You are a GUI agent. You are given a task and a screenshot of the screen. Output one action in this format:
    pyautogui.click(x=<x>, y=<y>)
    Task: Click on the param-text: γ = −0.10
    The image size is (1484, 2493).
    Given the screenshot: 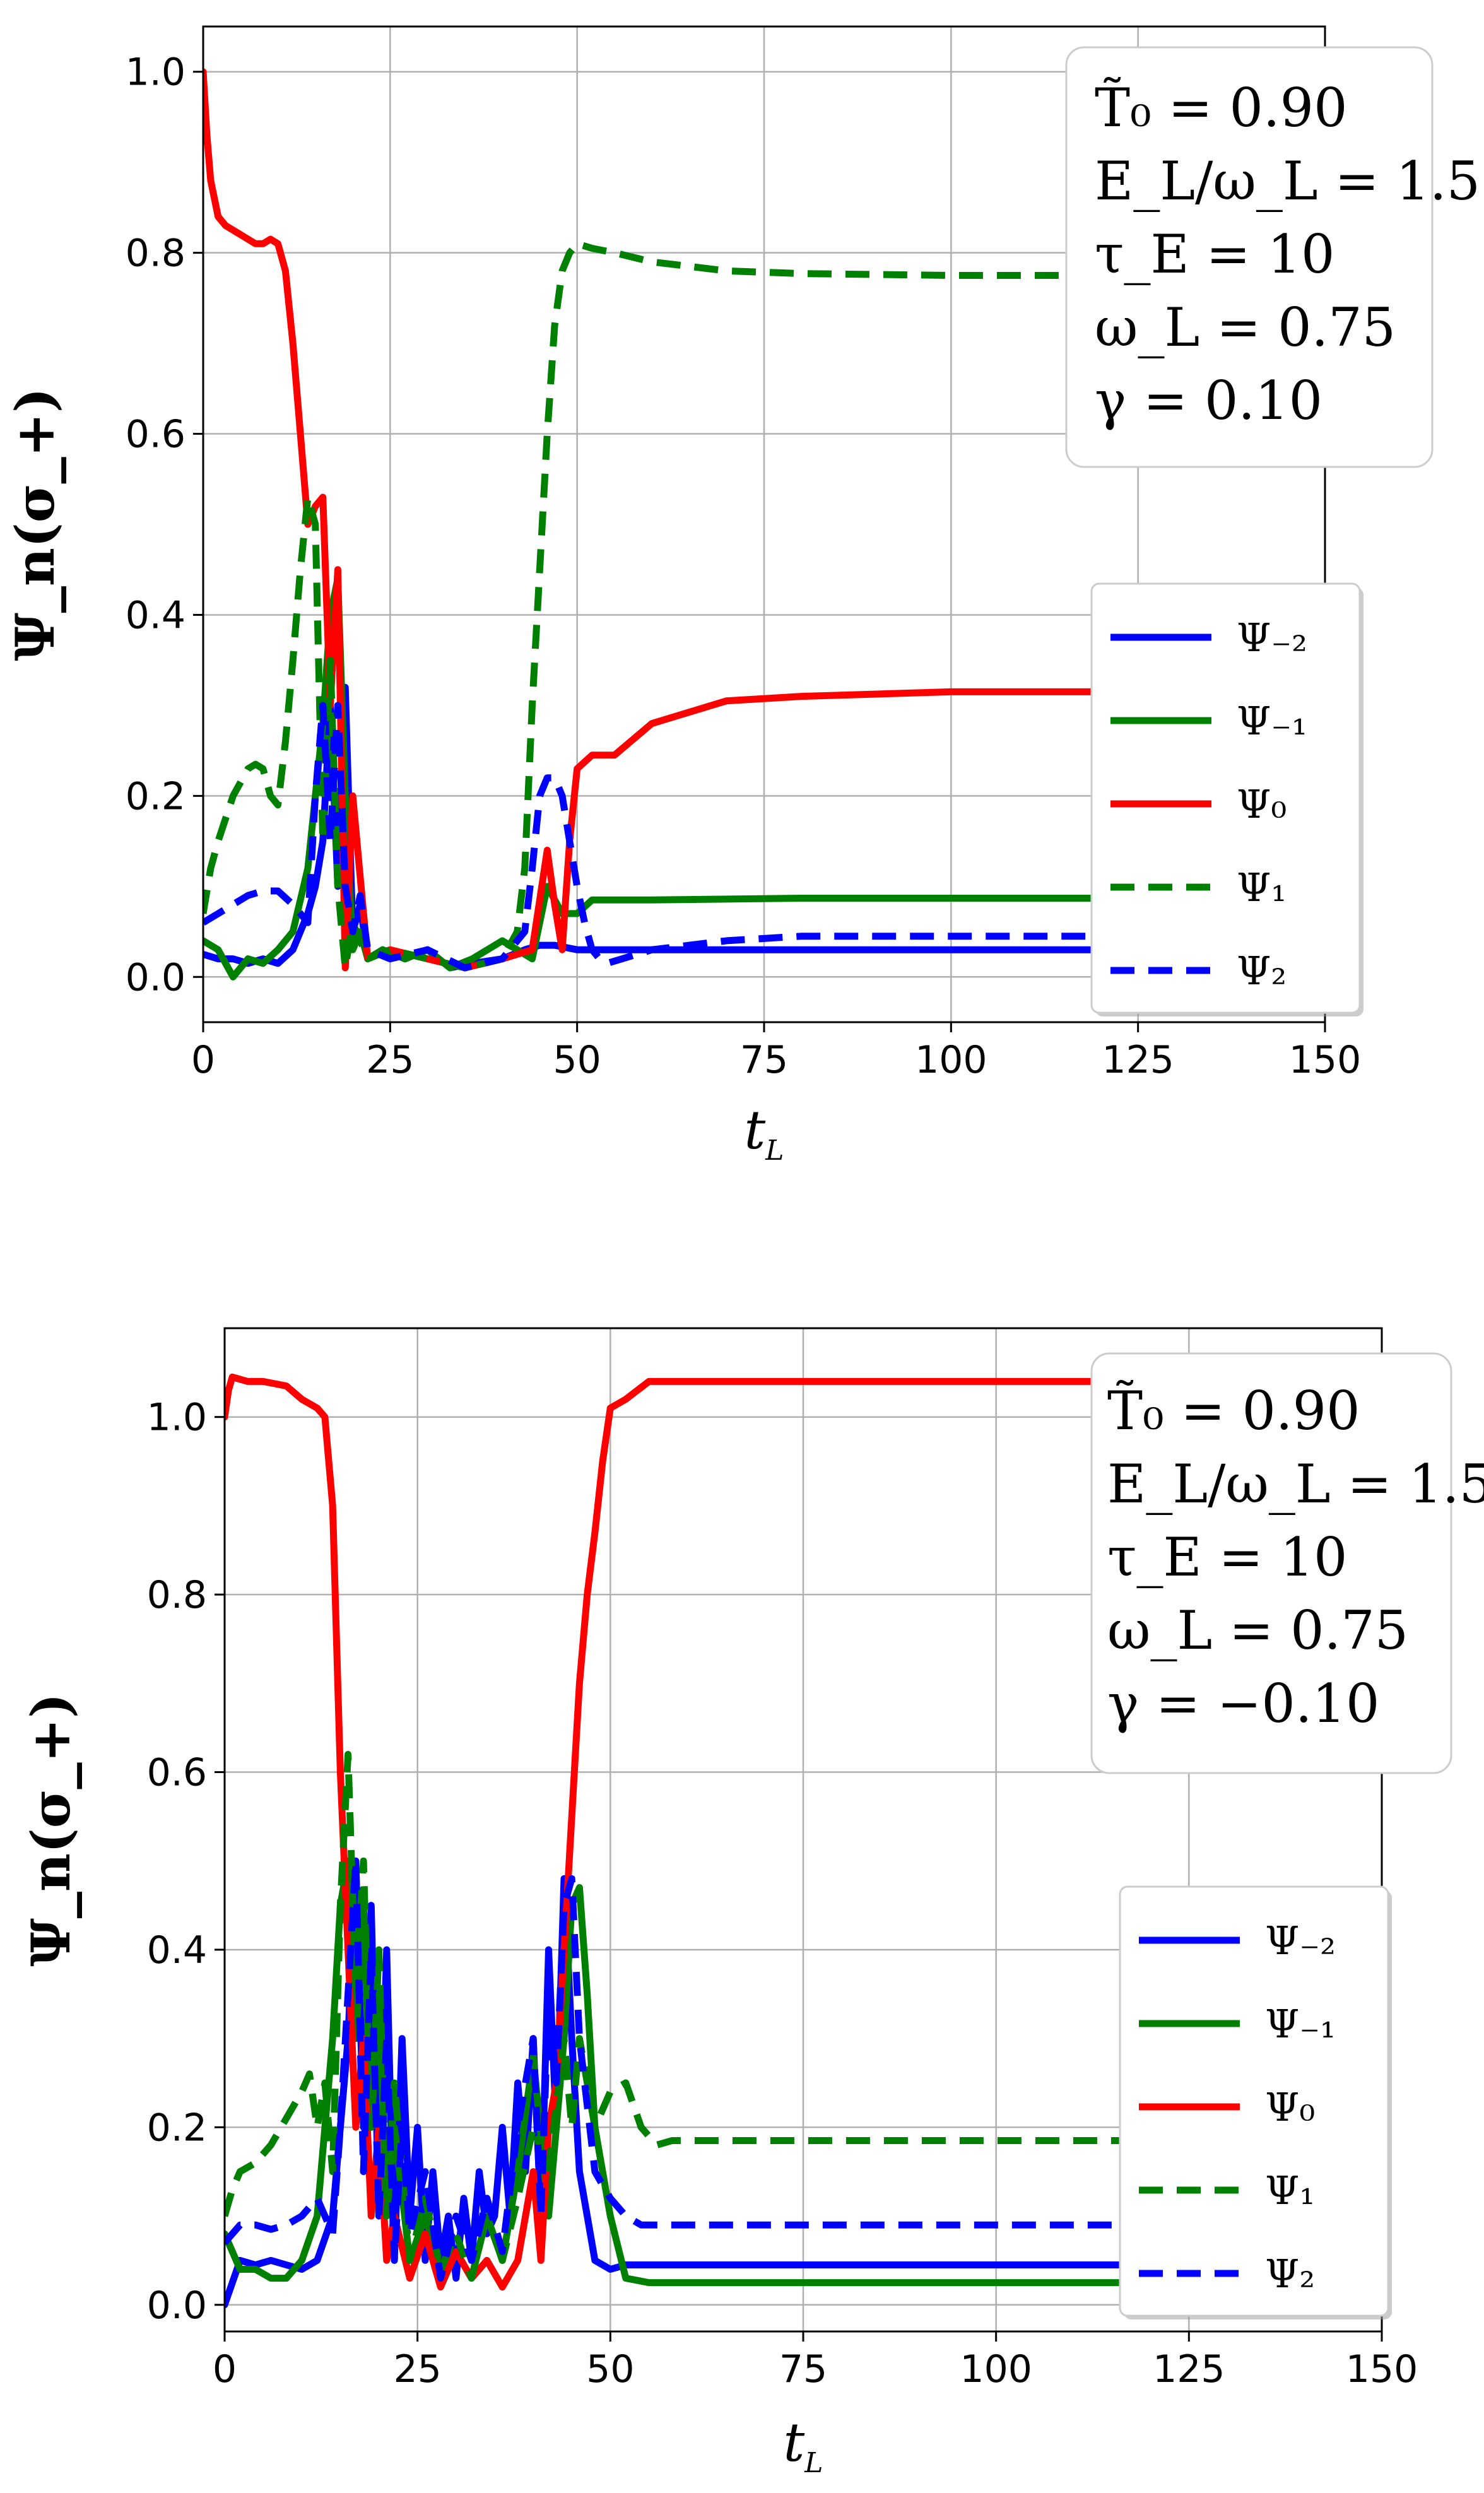 What is the action you would take?
    pyautogui.click(x=1243, y=1704)
    